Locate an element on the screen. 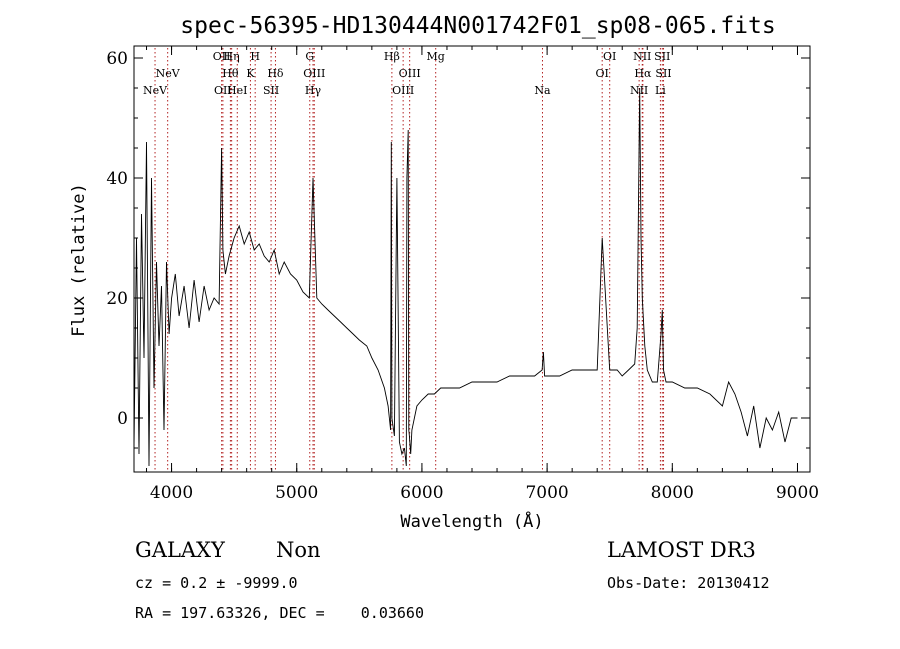 This screenshot has width=900, height=649. x-tick-label: 6000 is located at coordinates (421, 493).